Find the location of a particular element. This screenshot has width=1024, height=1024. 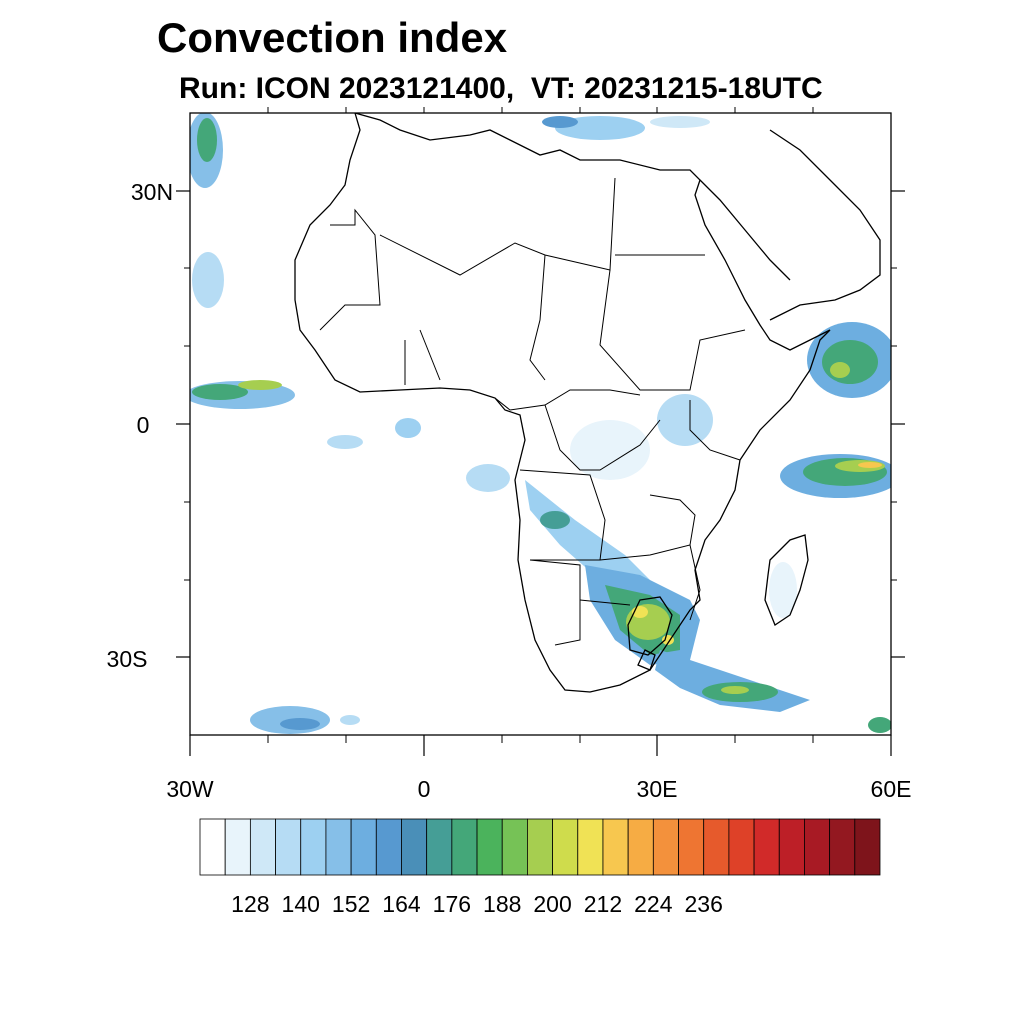

lon-label-30w: 30W is located at coordinates (190, 789).